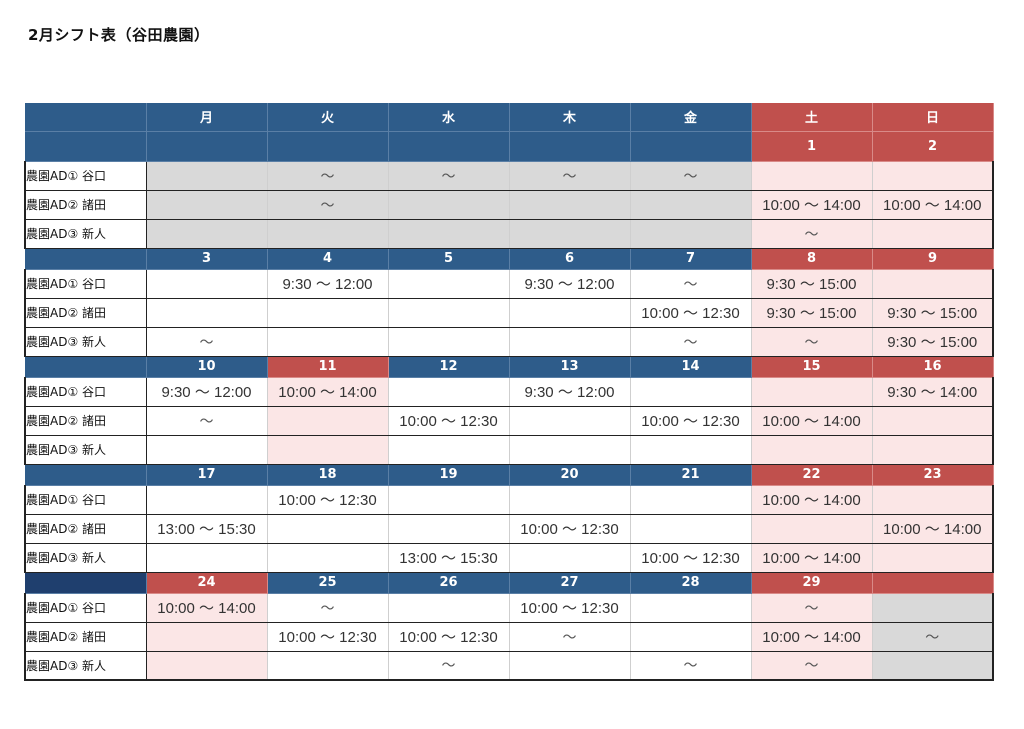 Image resolution: width=1024 pixels, height=729 pixels. Describe the element at coordinates (570, 583) in the screenshot. I see `date-cell: 27` at that location.